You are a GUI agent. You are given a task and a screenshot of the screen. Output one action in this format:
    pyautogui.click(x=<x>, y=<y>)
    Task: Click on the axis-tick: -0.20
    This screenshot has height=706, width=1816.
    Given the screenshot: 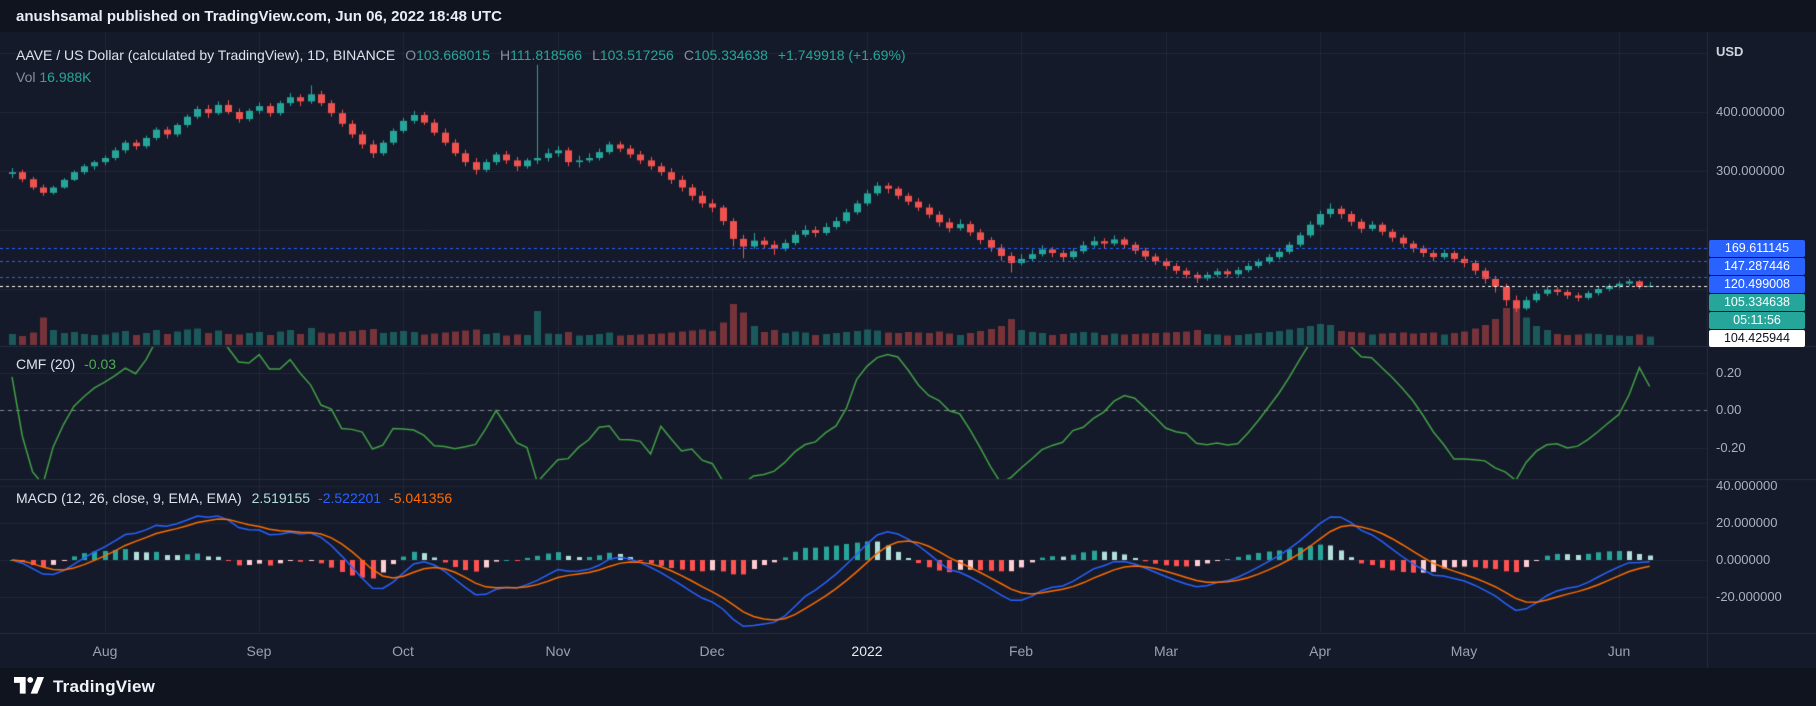 What is the action you would take?
    pyautogui.click(x=1731, y=447)
    